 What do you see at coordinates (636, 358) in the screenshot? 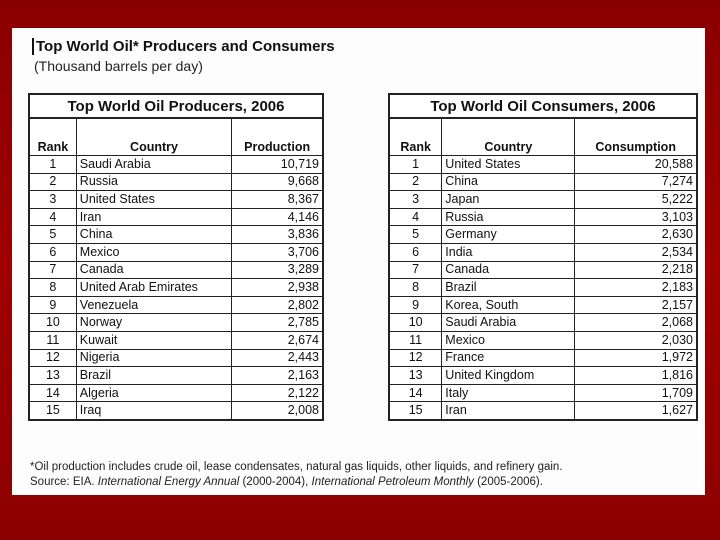
I see `value-cell: 1,972` at bounding box center [636, 358].